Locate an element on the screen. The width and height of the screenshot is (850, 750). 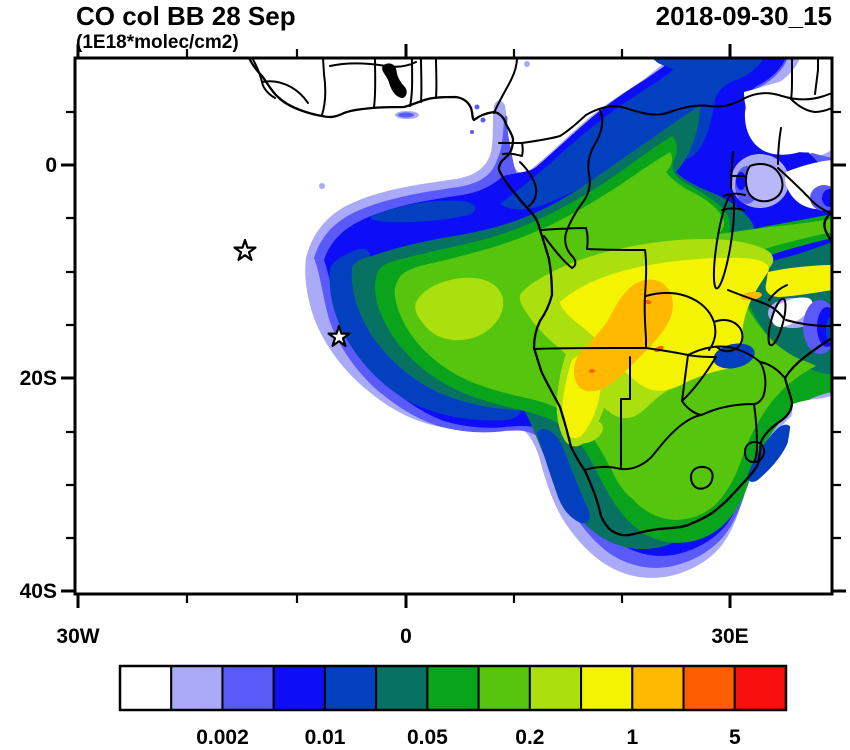
white-pocket-mozambique-coast is located at coordinates (808, 429).